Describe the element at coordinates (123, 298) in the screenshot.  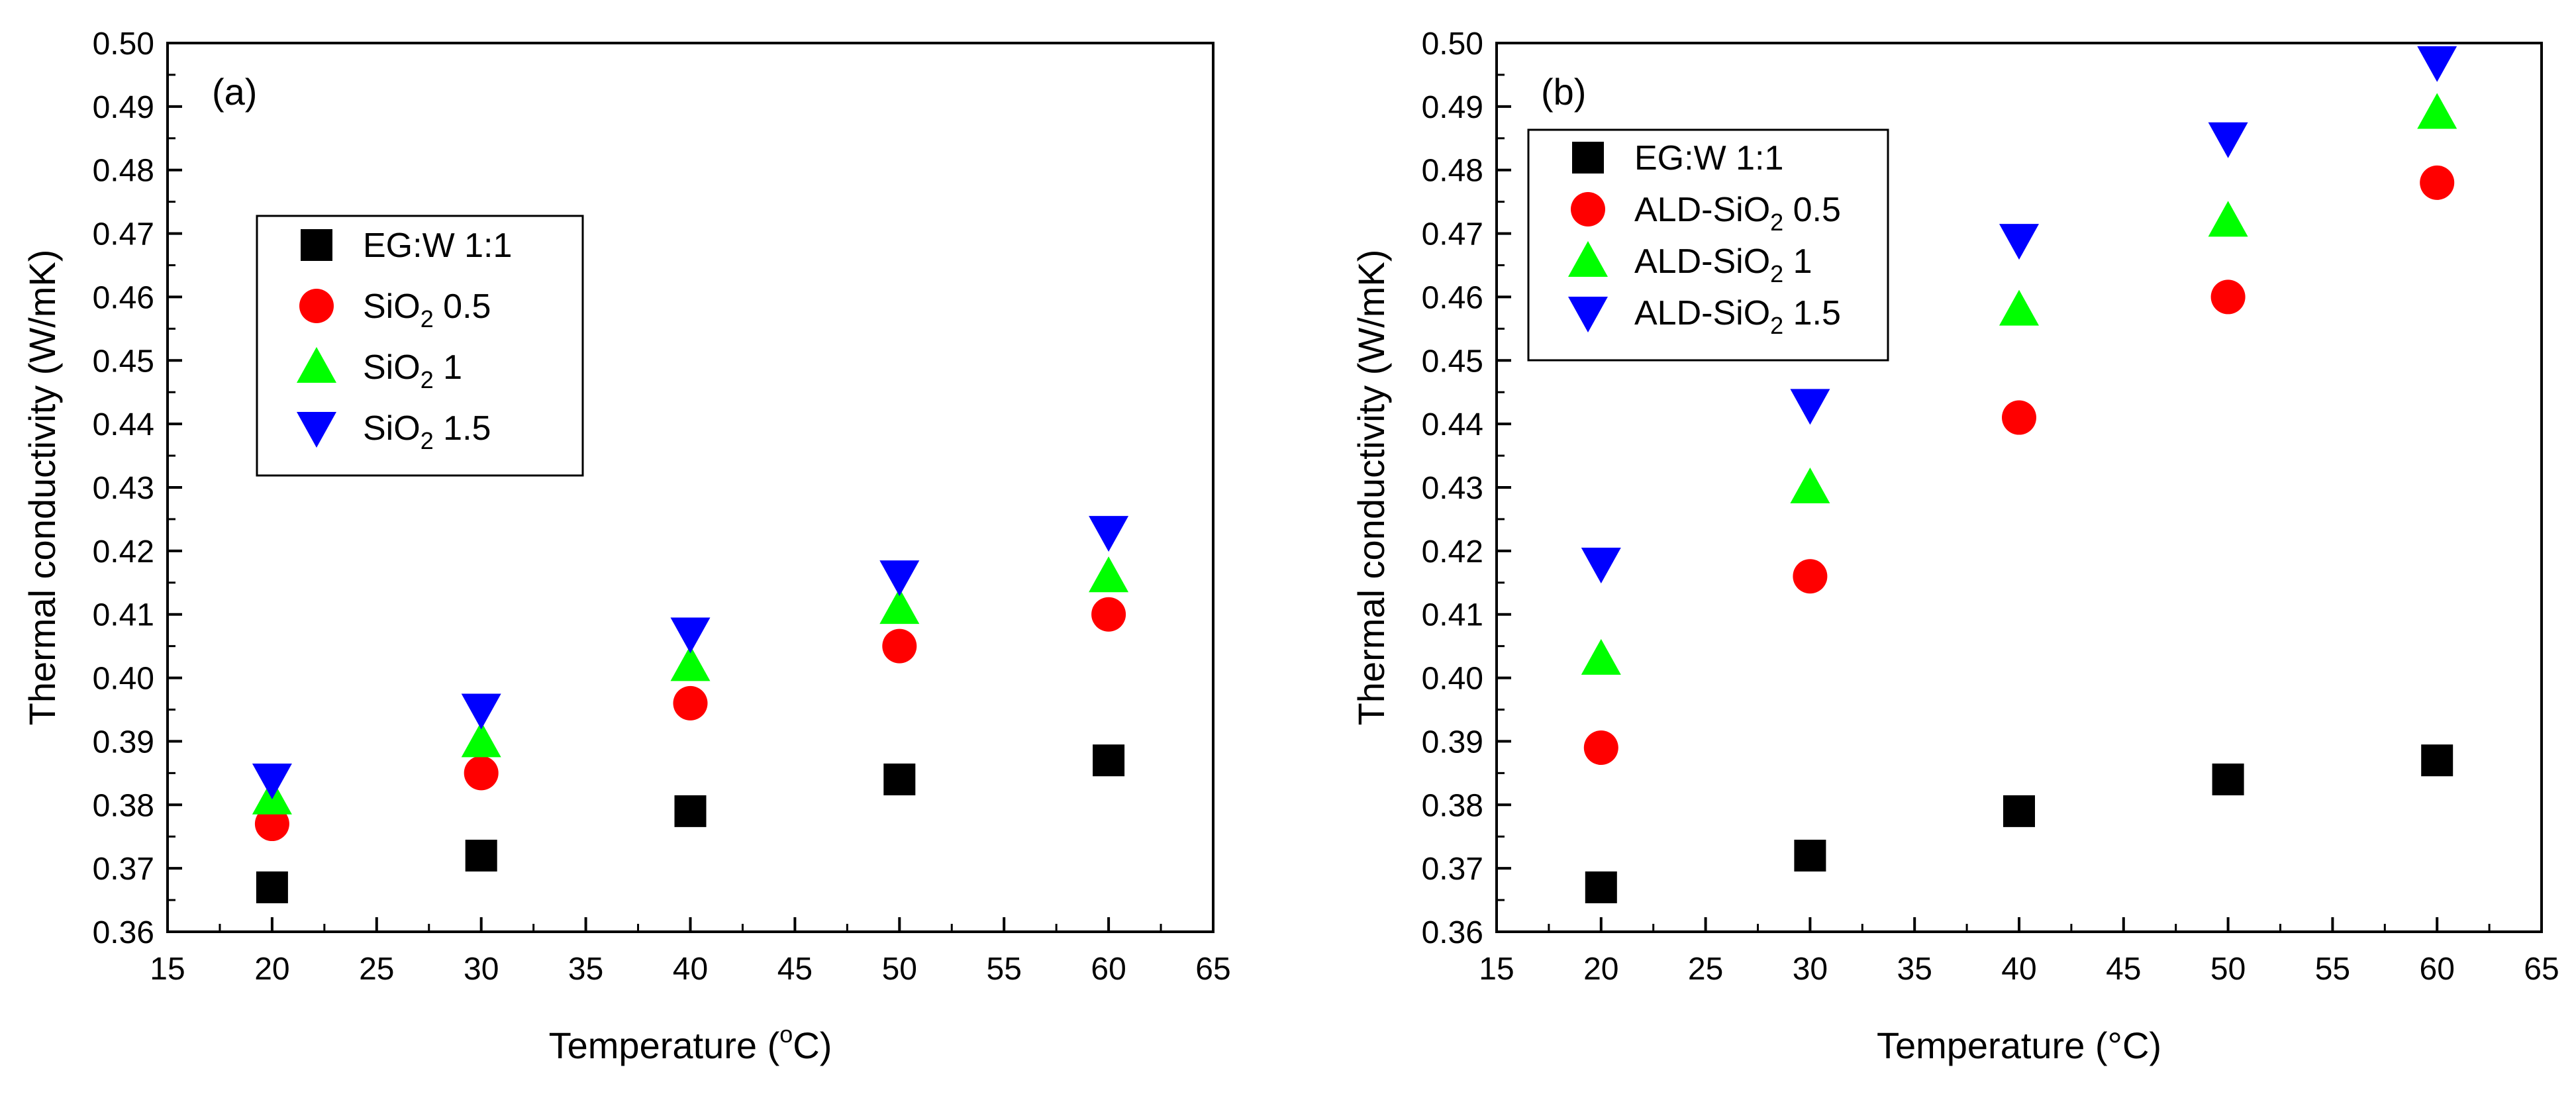
I see `y-tick-label: 0.46` at that location.